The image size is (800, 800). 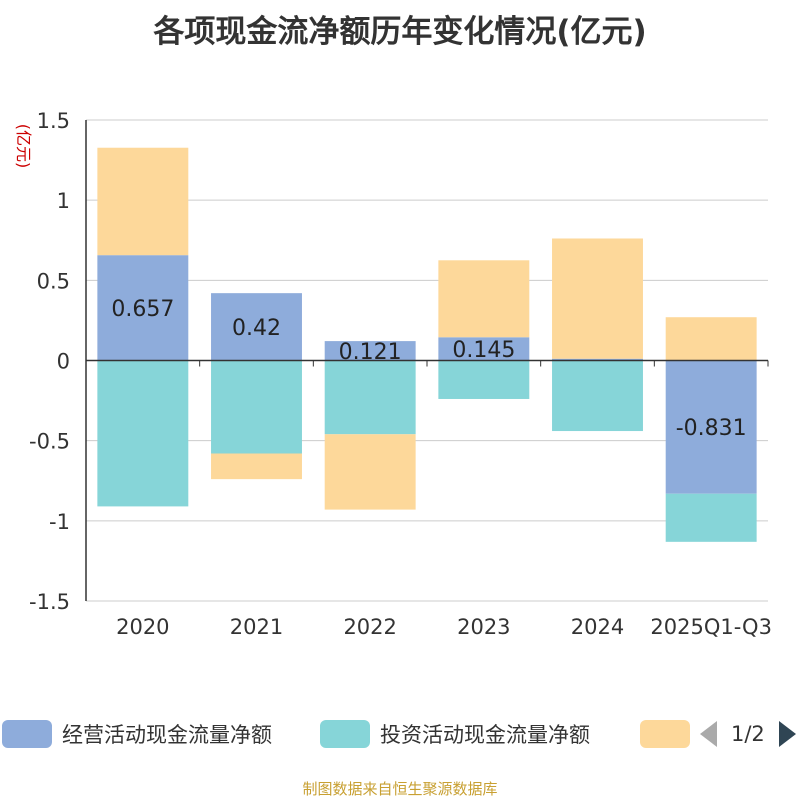 I want to click on x-tick-label: 2022, so click(x=369, y=627).